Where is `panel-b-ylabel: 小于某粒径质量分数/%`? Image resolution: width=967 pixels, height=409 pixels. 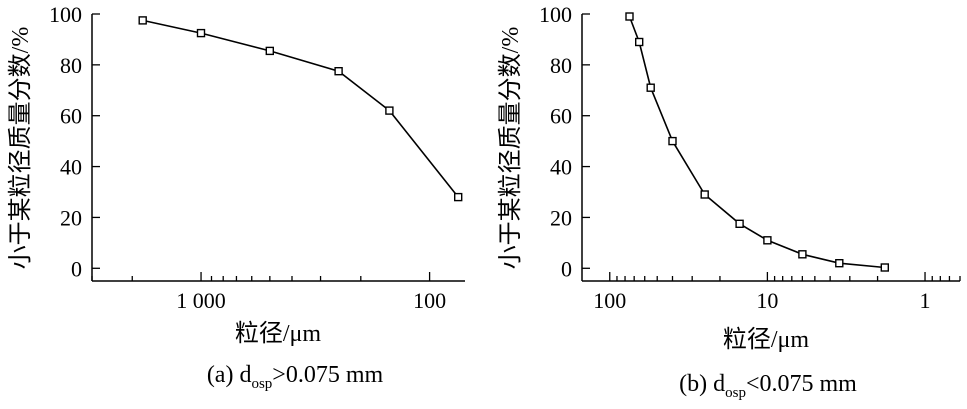
panel-b-ylabel: 小于某粒径质量分数/% is located at coordinates (510, 148).